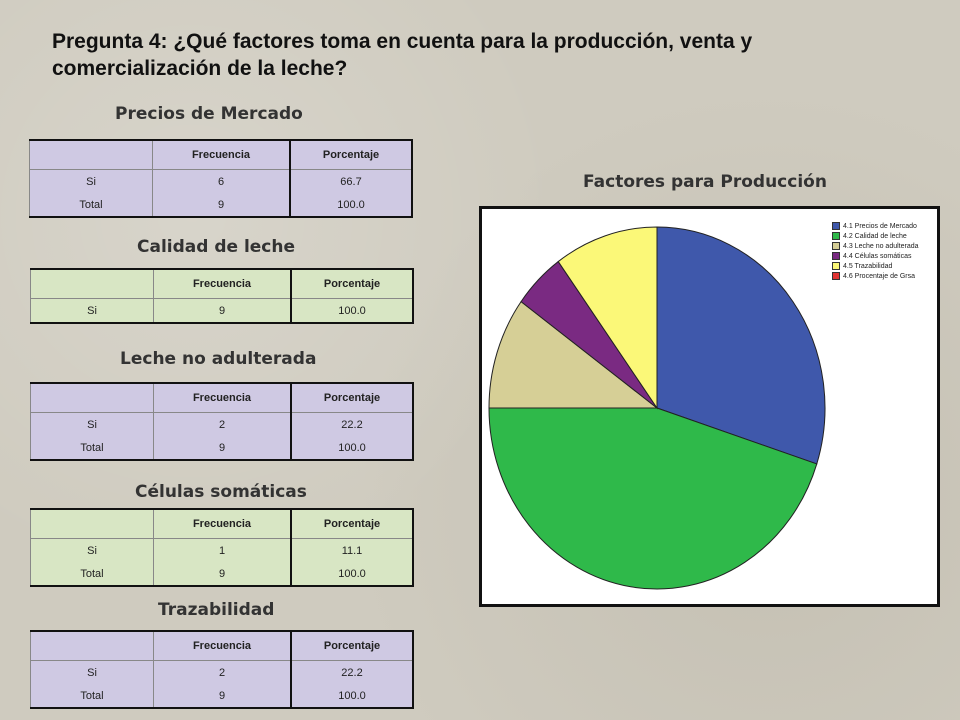 The width and height of the screenshot is (960, 720). I want to click on legend-item: 4.3 Leche no adulterada, so click(875, 246).